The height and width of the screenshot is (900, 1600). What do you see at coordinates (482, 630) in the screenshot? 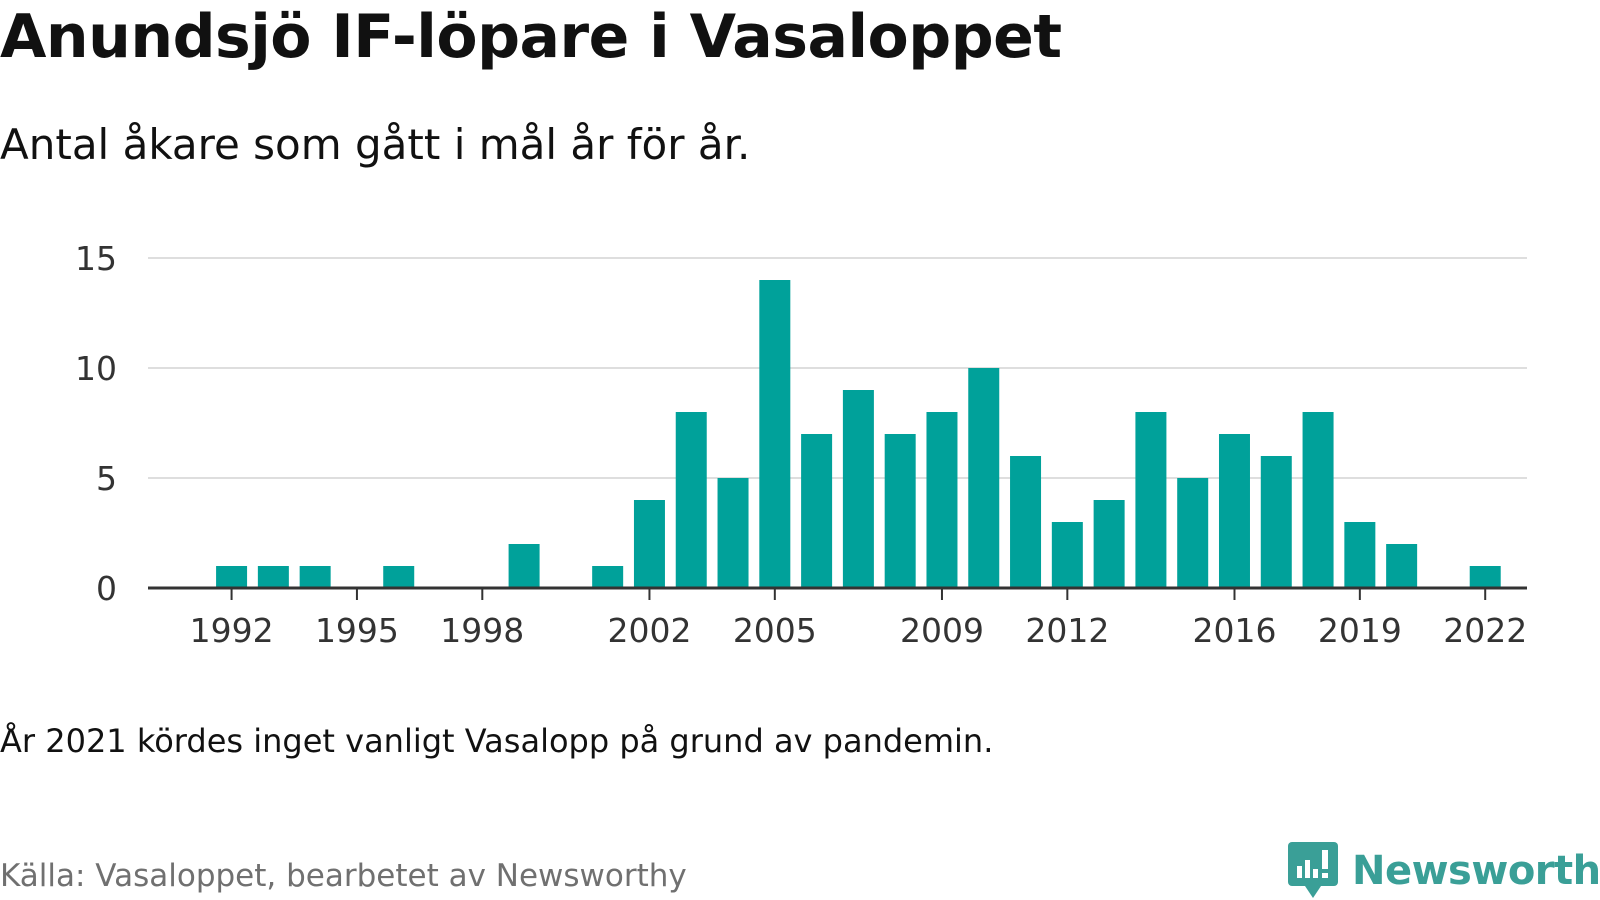
I see `x-tick-label: 1998` at bounding box center [482, 630].